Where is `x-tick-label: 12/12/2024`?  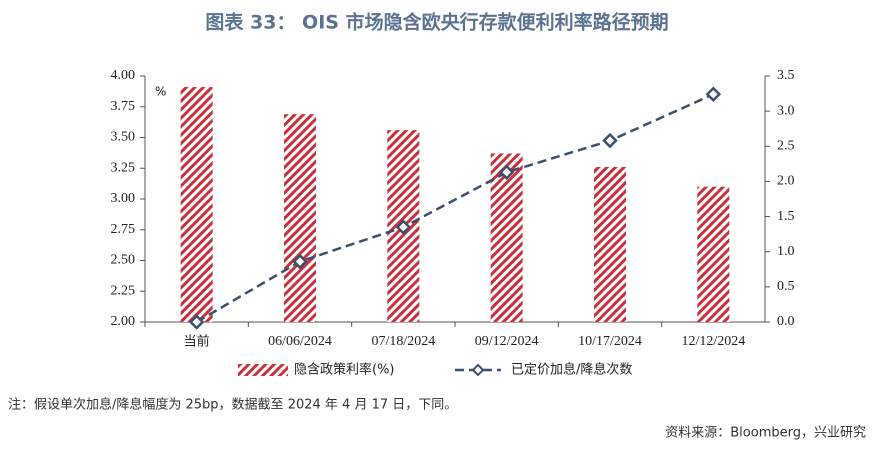
x-tick-label: 12/12/2024 is located at coordinates (713, 341).